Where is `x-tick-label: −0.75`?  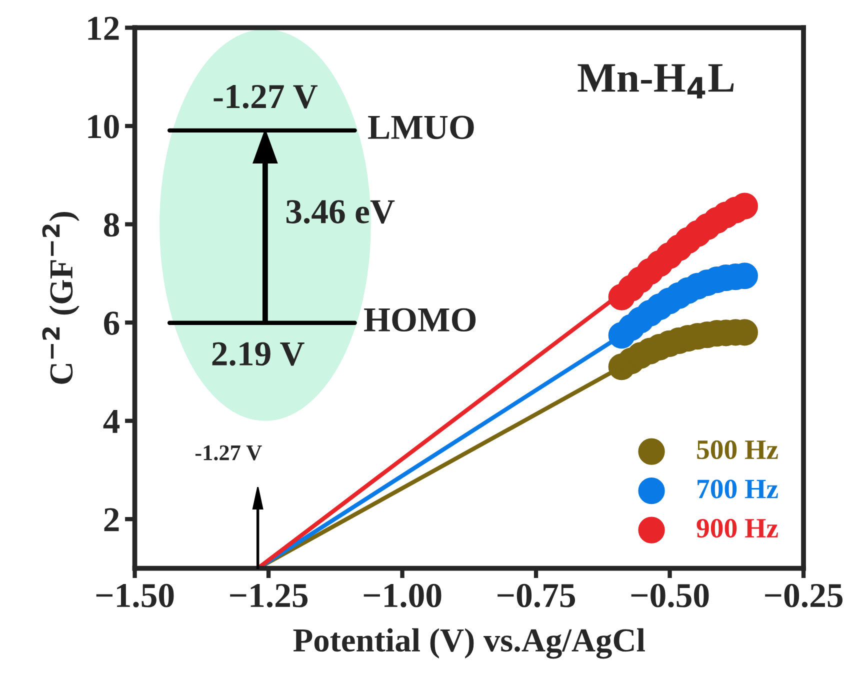
x-tick-label: −0.75 is located at coordinates (537, 596).